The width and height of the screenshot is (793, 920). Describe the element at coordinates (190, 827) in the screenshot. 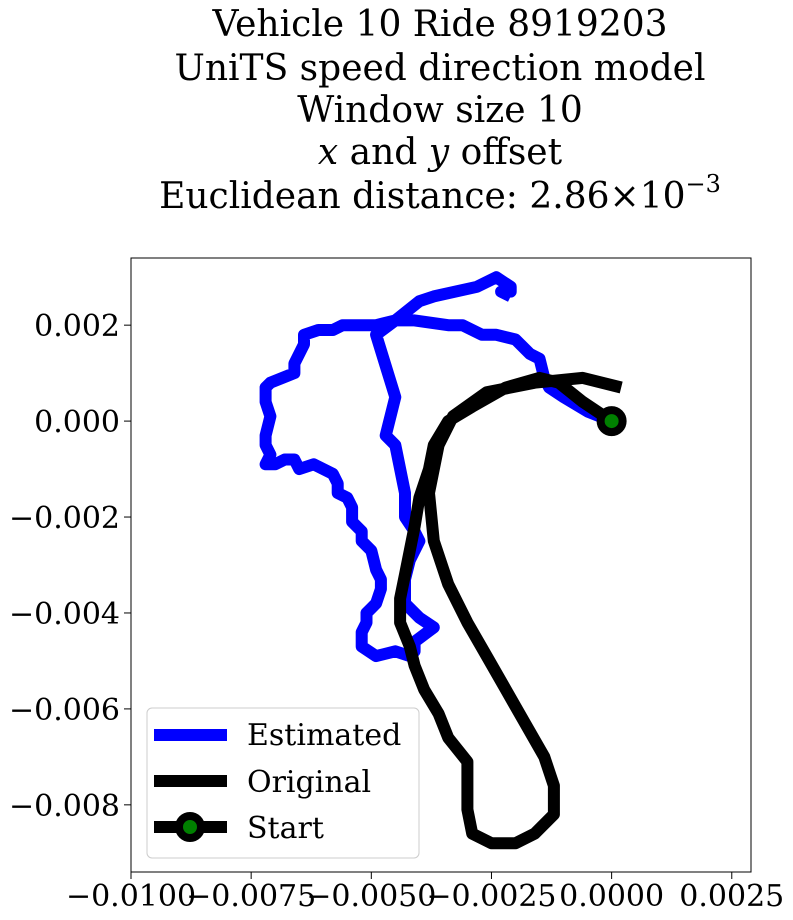

I see `legend-start-marker` at that location.